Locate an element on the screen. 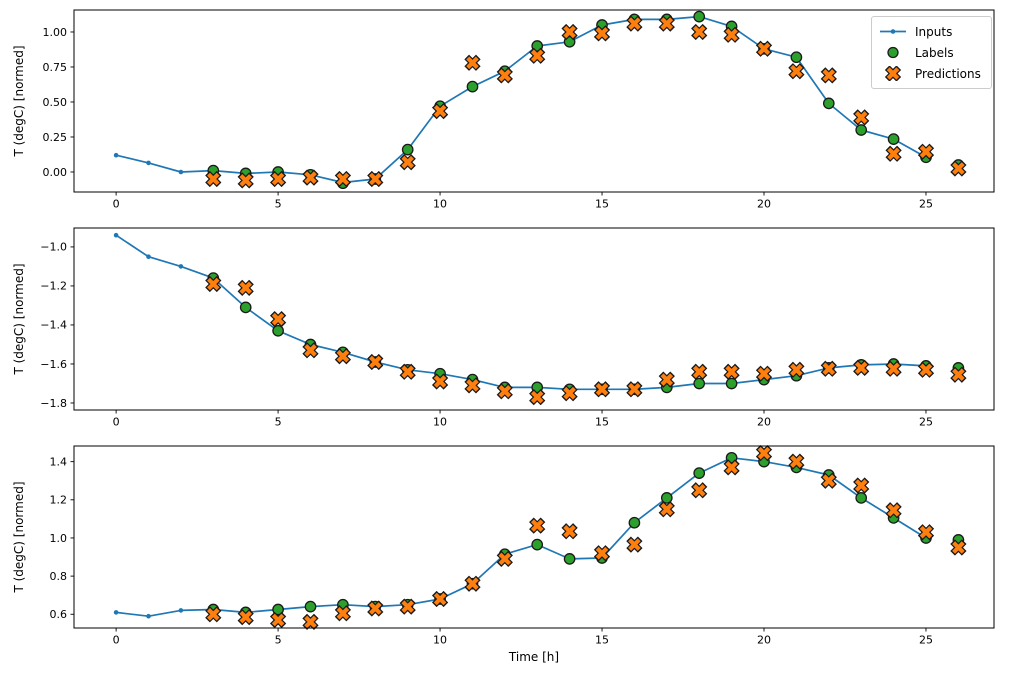 The width and height of the screenshot is (1013, 679). svg-text: −1.0 is located at coordinates (53, 247).